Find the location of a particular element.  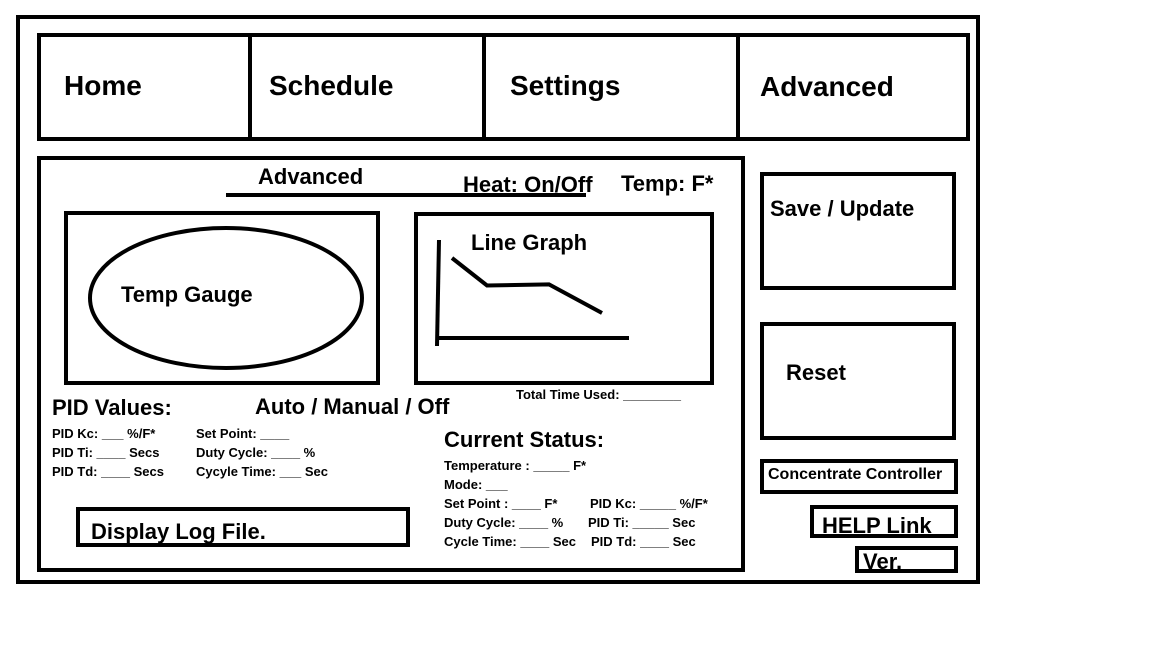

pid-kc-field: PID Kc: ___ %/F* is located at coordinates (104, 433).